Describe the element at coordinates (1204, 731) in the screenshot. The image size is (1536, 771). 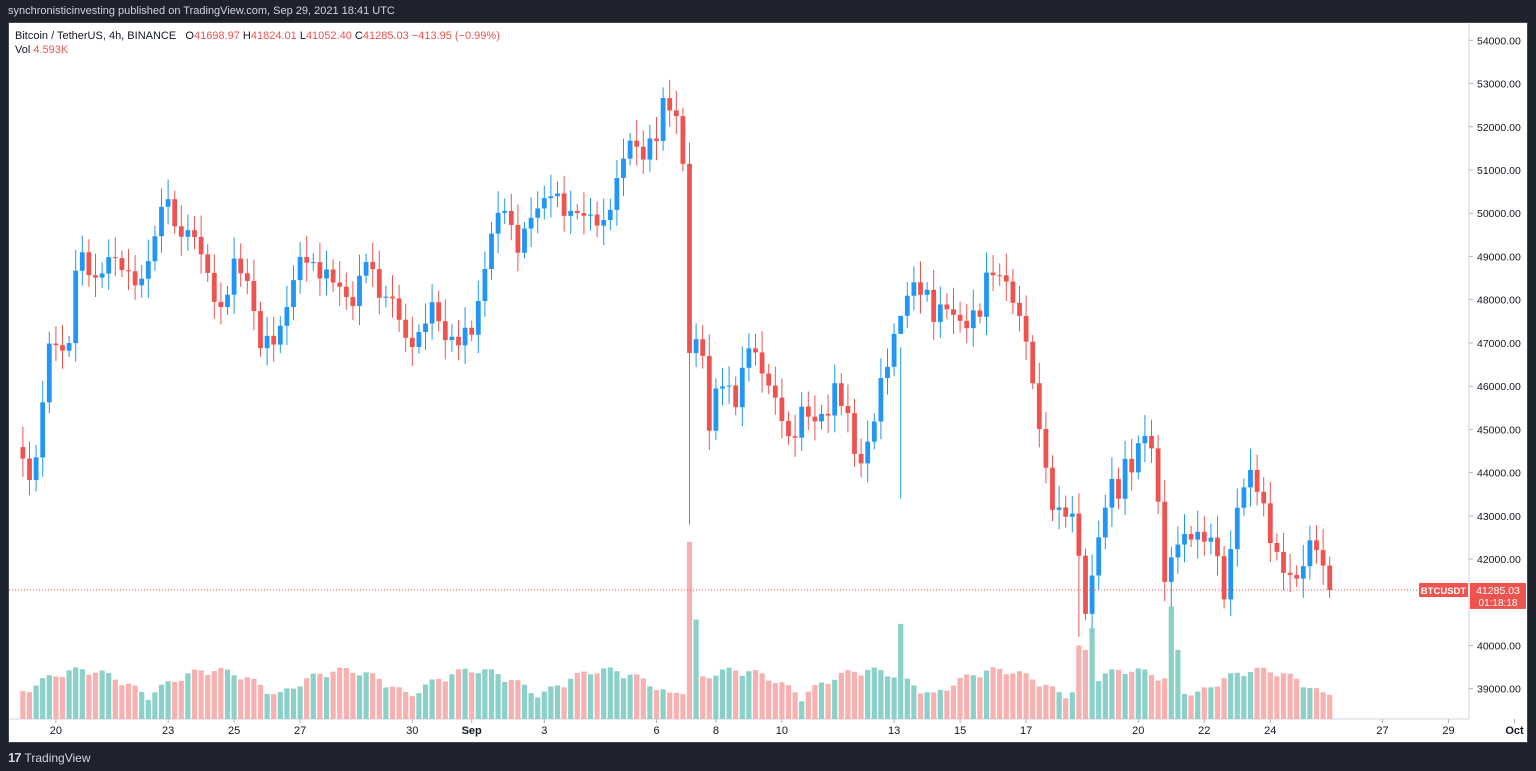
I see `x-tick-label: 22` at that location.